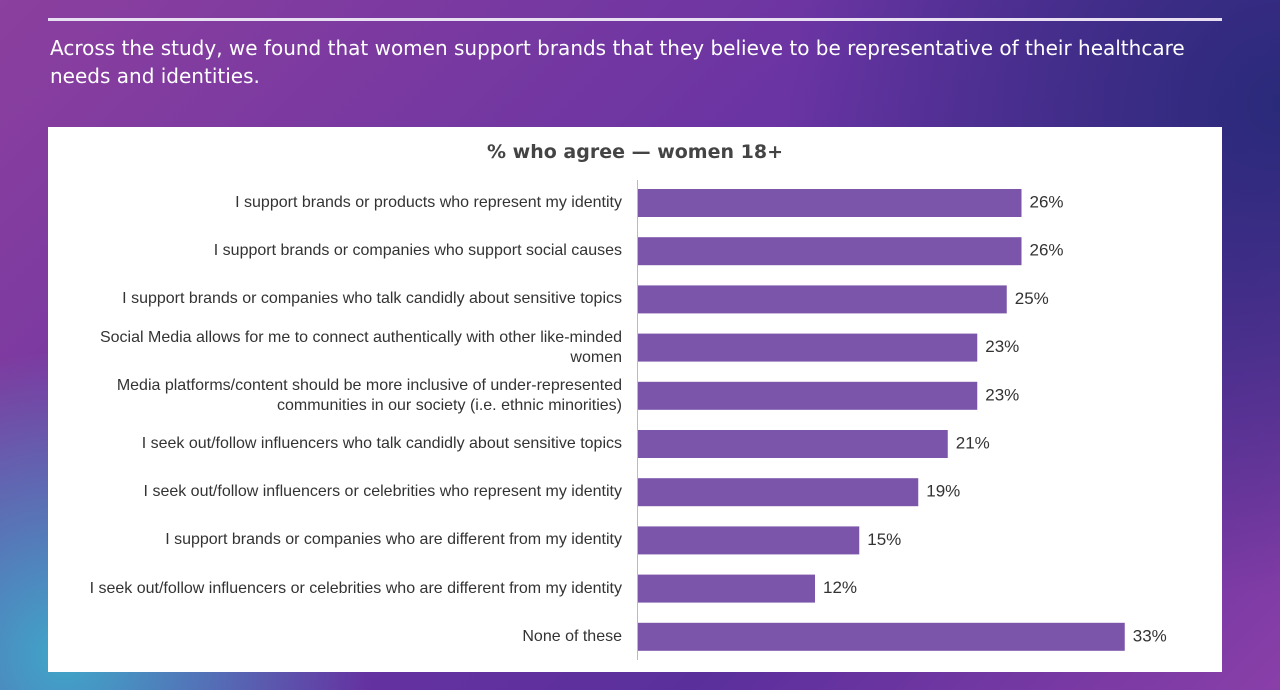 Image resolution: width=1280 pixels, height=690 pixels. What do you see at coordinates (1150, 635) in the screenshot?
I see `value-label: 33%` at bounding box center [1150, 635].